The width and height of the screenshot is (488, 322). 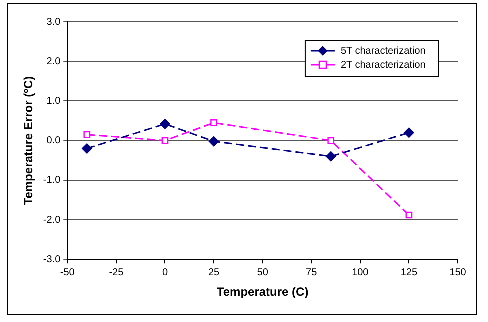 I want to click on y-tick-label: 2.0, so click(x=54, y=62).